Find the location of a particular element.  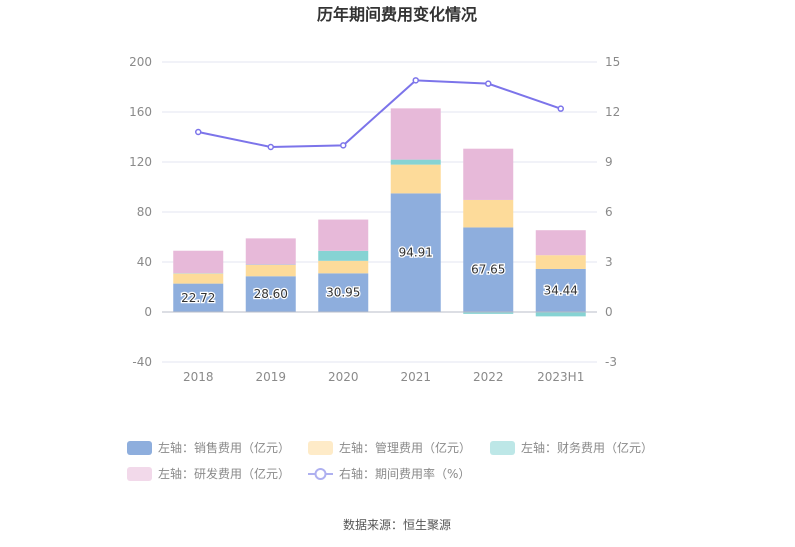

data-label: 30.95 is located at coordinates (343, 293).